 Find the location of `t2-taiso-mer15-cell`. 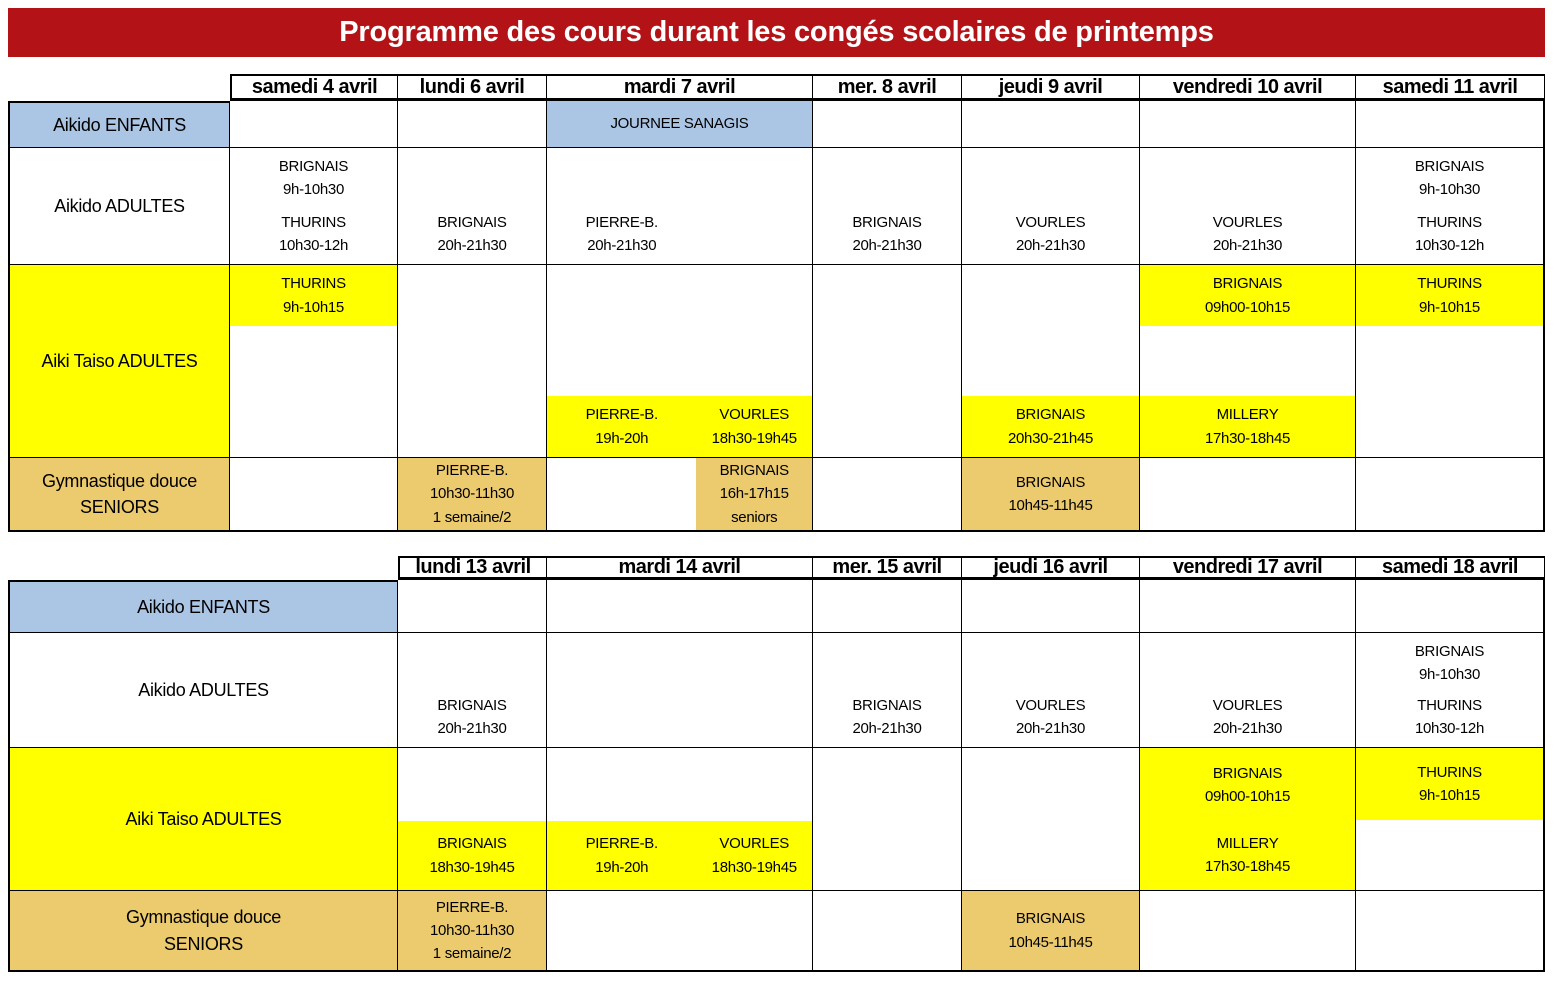

t2-taiso-mer15-cell is located at coordinates (887, 819).